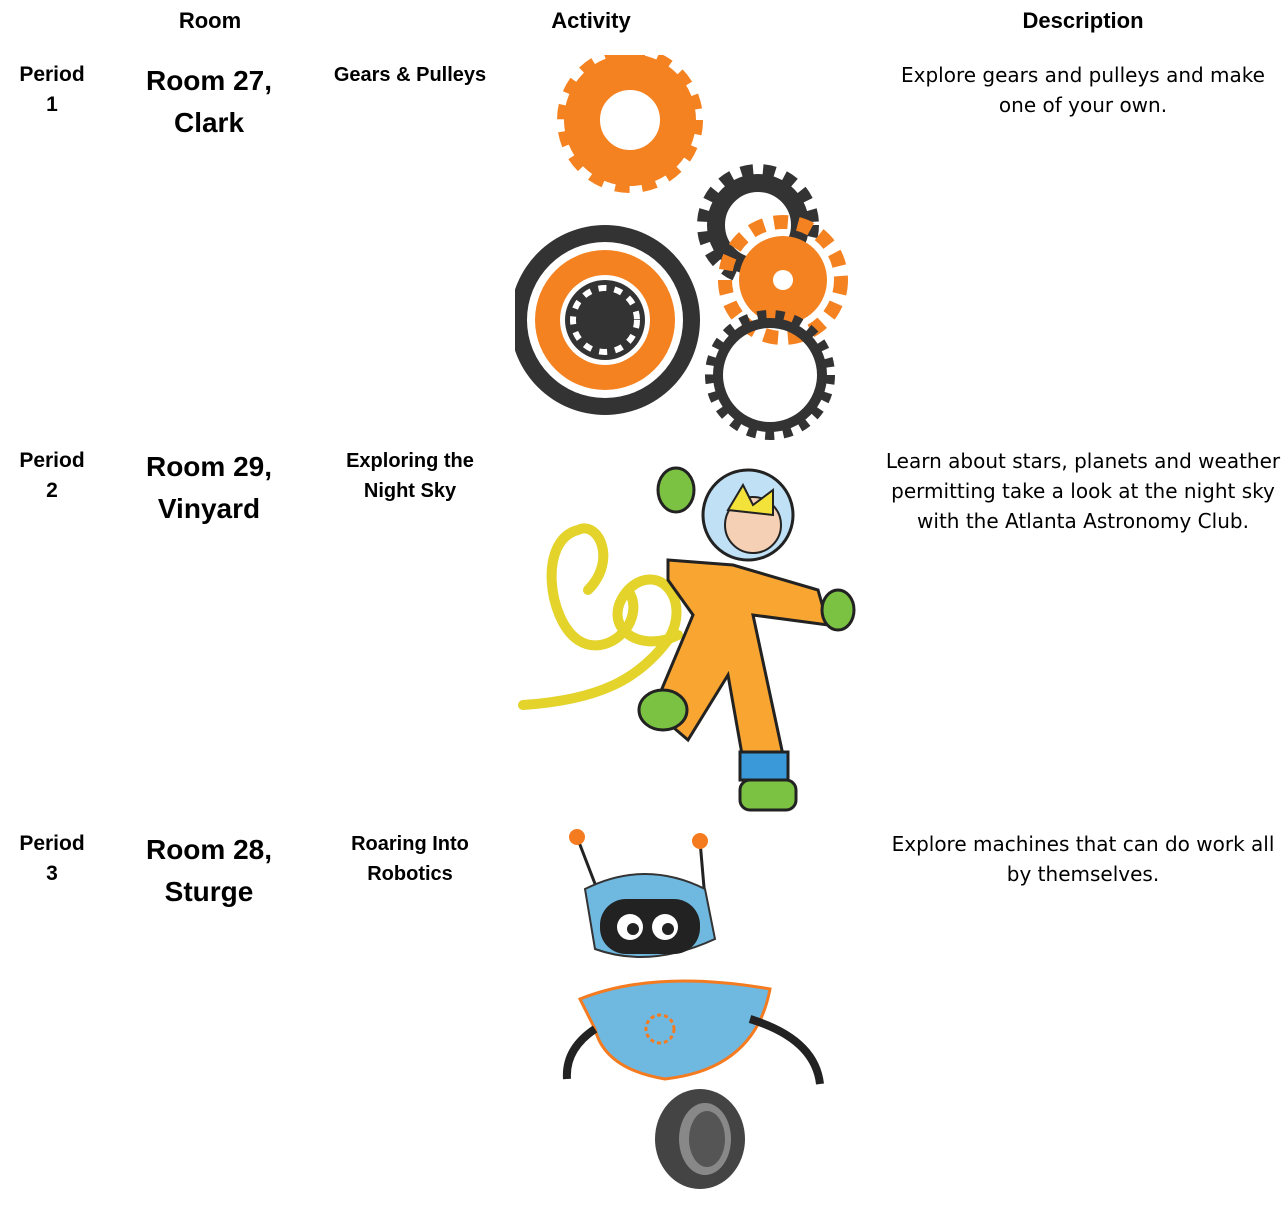 Image resolution: width=1286 pixels, height=1209 pixels. I want to click on header-activity: Activity, so click(591, 20).